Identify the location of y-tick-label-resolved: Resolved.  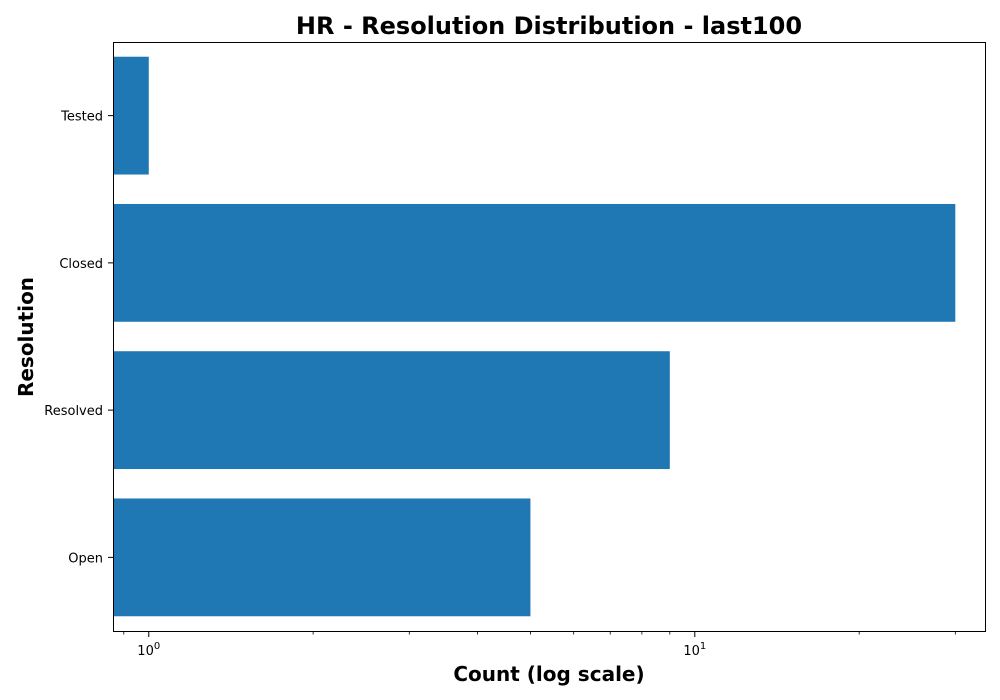
(73, 411).